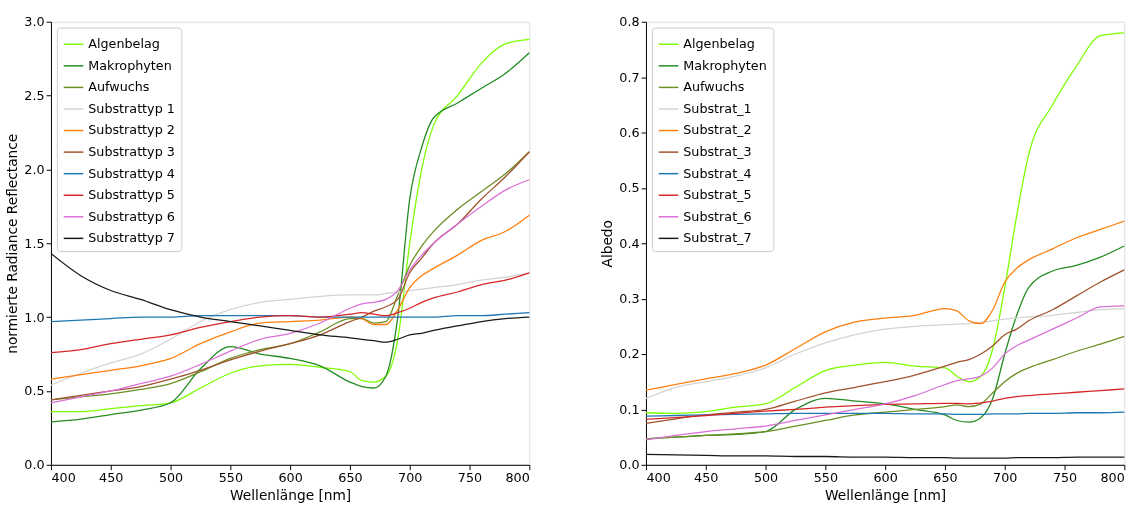 This screenshot has height=506, width=1141. Describe the element at coordinates (131, 238) in the screenshot. I see `legend-label: Substrattyp 7` at that location.